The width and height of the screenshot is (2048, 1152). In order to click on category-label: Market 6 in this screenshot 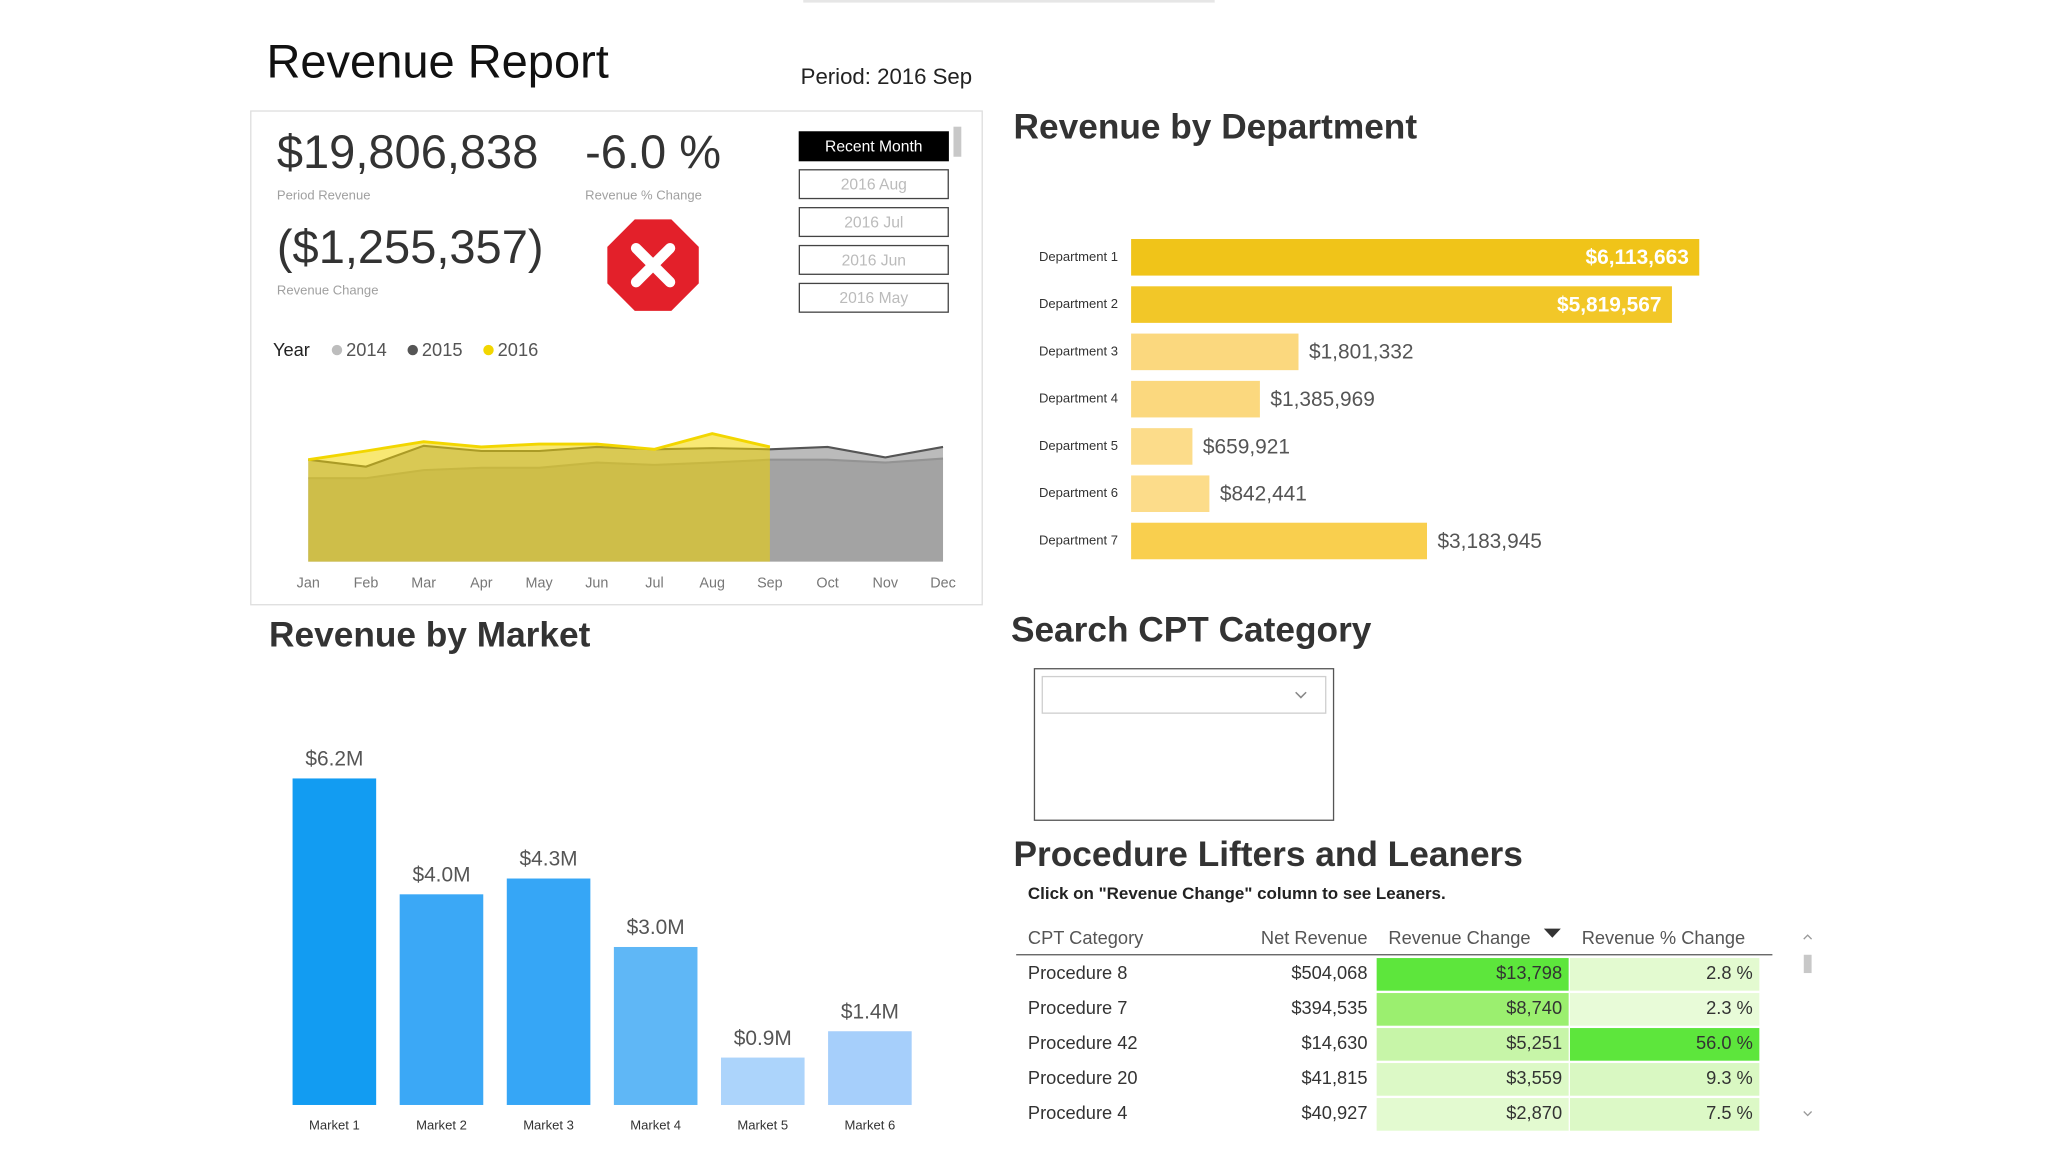, I will do `click(869, 1124)`.